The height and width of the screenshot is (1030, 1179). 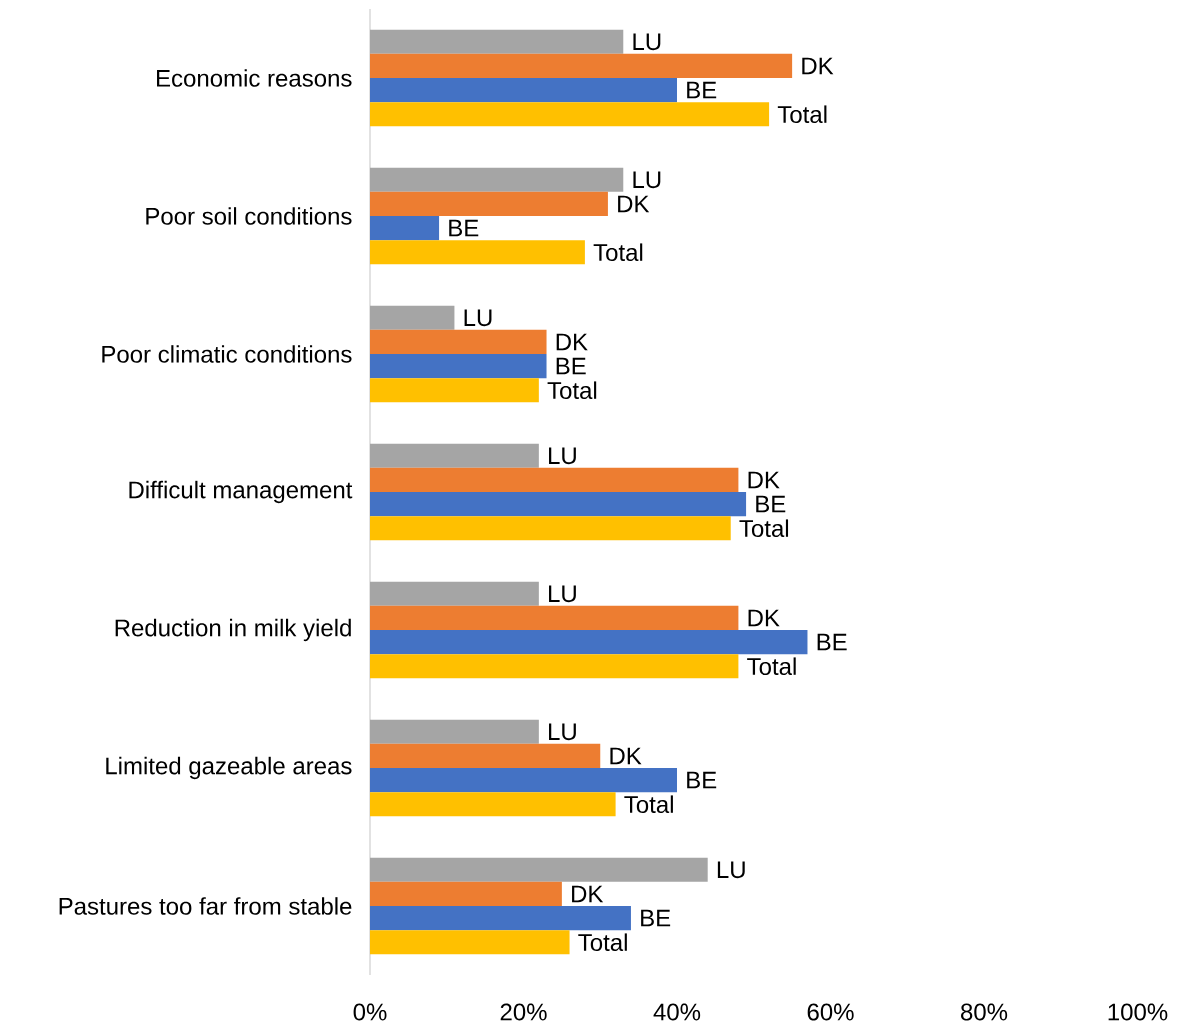 What do you see at coordinates (677, 1012) in the screenshot?
I see `x-tick-label: 40%` at bounding box center [677, 1012].